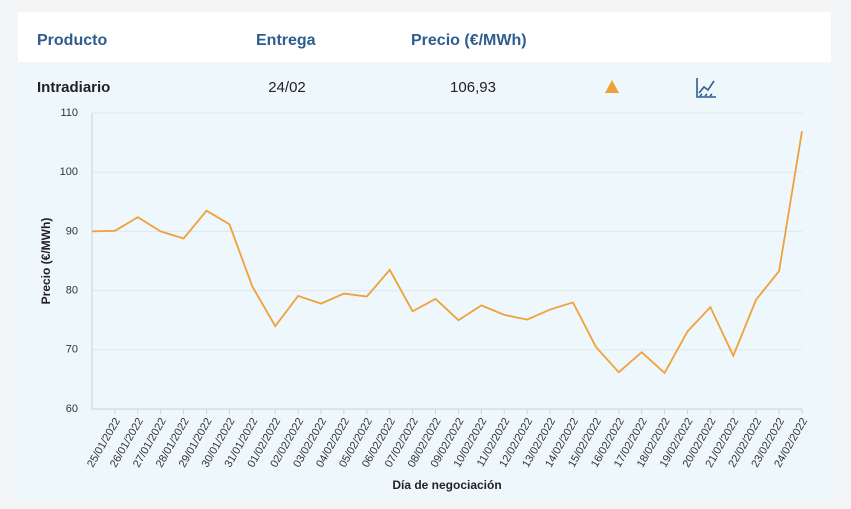  I want to click on y-tick-label: 110, so click(69, 113).